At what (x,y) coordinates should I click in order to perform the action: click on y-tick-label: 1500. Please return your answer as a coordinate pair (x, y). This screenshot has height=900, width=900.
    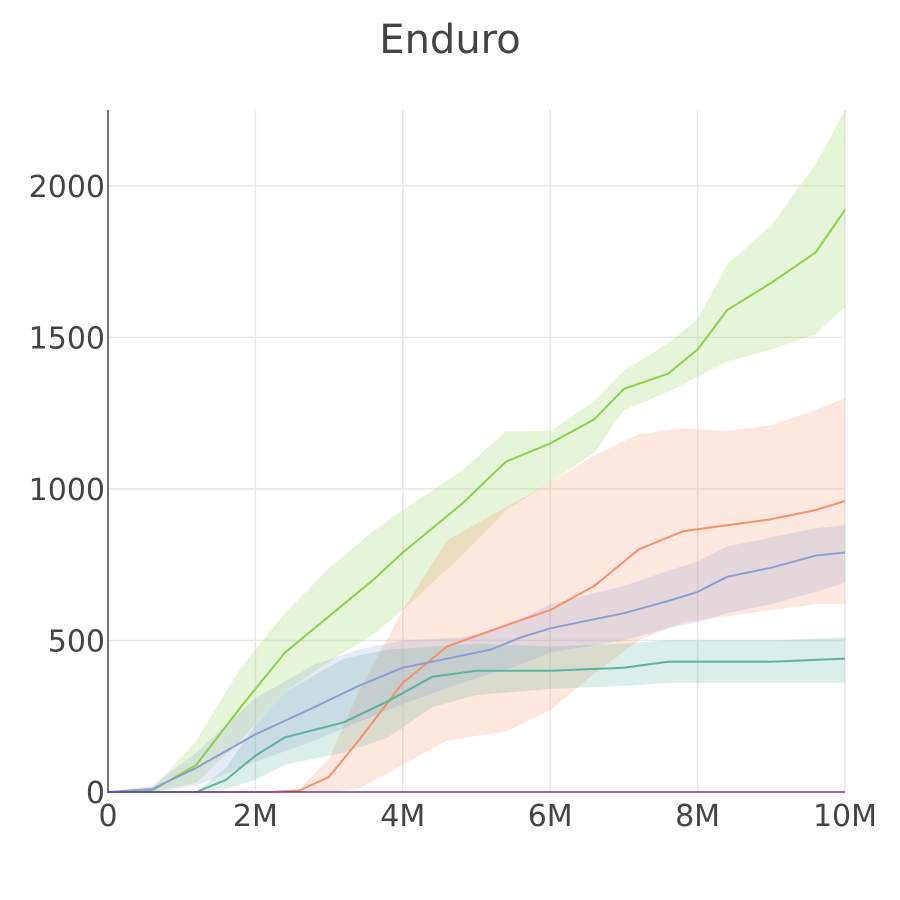
    Looking at the image, I should click on (67, 338).